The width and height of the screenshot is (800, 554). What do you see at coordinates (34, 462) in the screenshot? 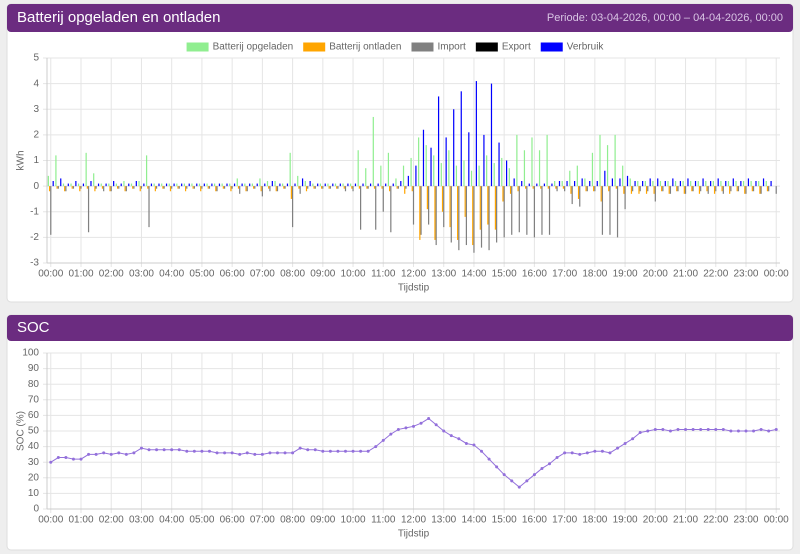
I see `y-tick-label: 30` at bounding box center [34, 462].